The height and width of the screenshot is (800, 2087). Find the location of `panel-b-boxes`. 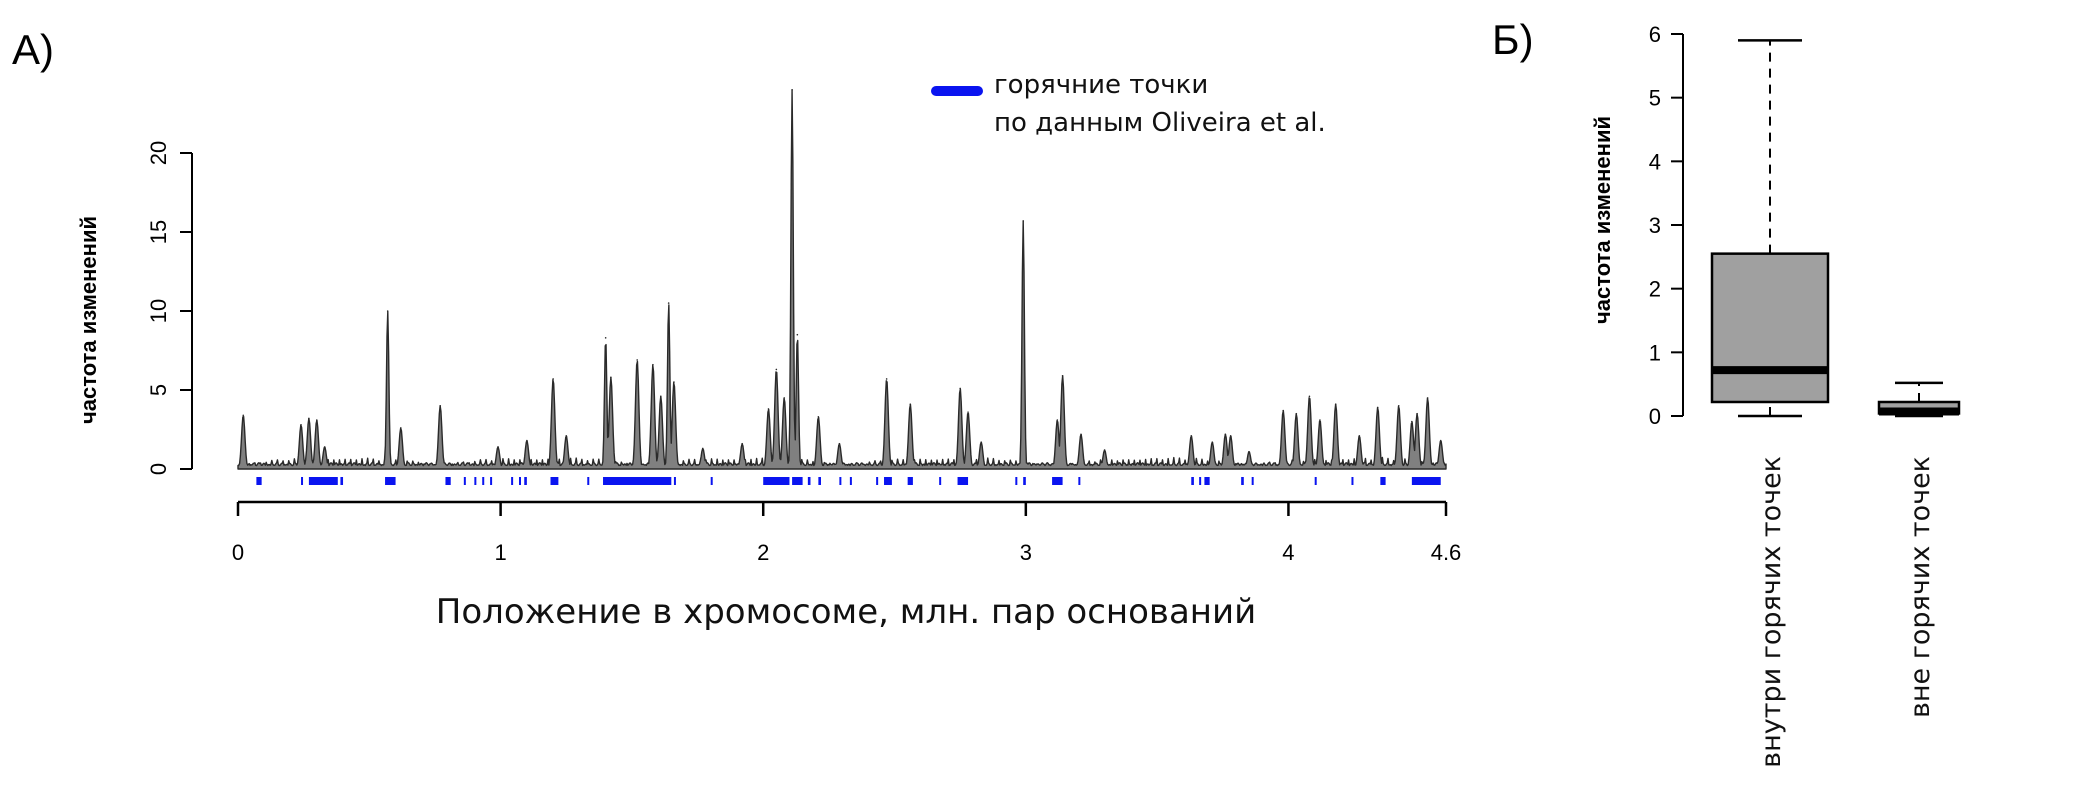

panel-b-boxes is located at coordinates (1835, 228).